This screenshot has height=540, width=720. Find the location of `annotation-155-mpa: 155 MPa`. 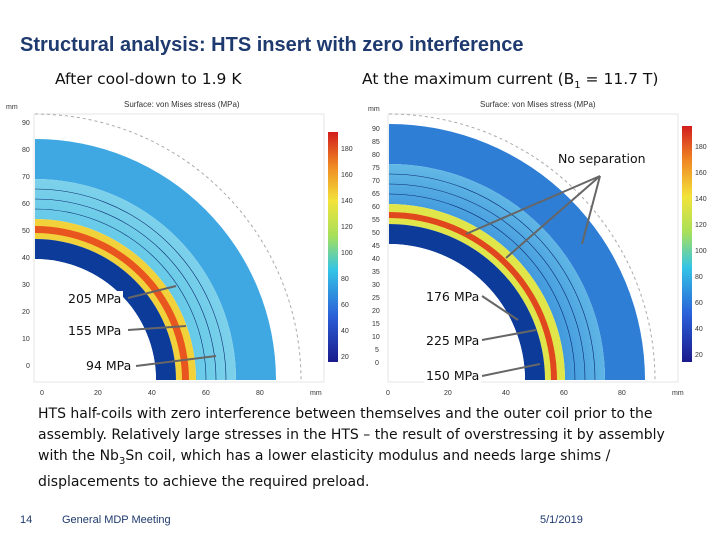

annotation-155-mpa: 155 MPa is located at coordinates (95, 330).